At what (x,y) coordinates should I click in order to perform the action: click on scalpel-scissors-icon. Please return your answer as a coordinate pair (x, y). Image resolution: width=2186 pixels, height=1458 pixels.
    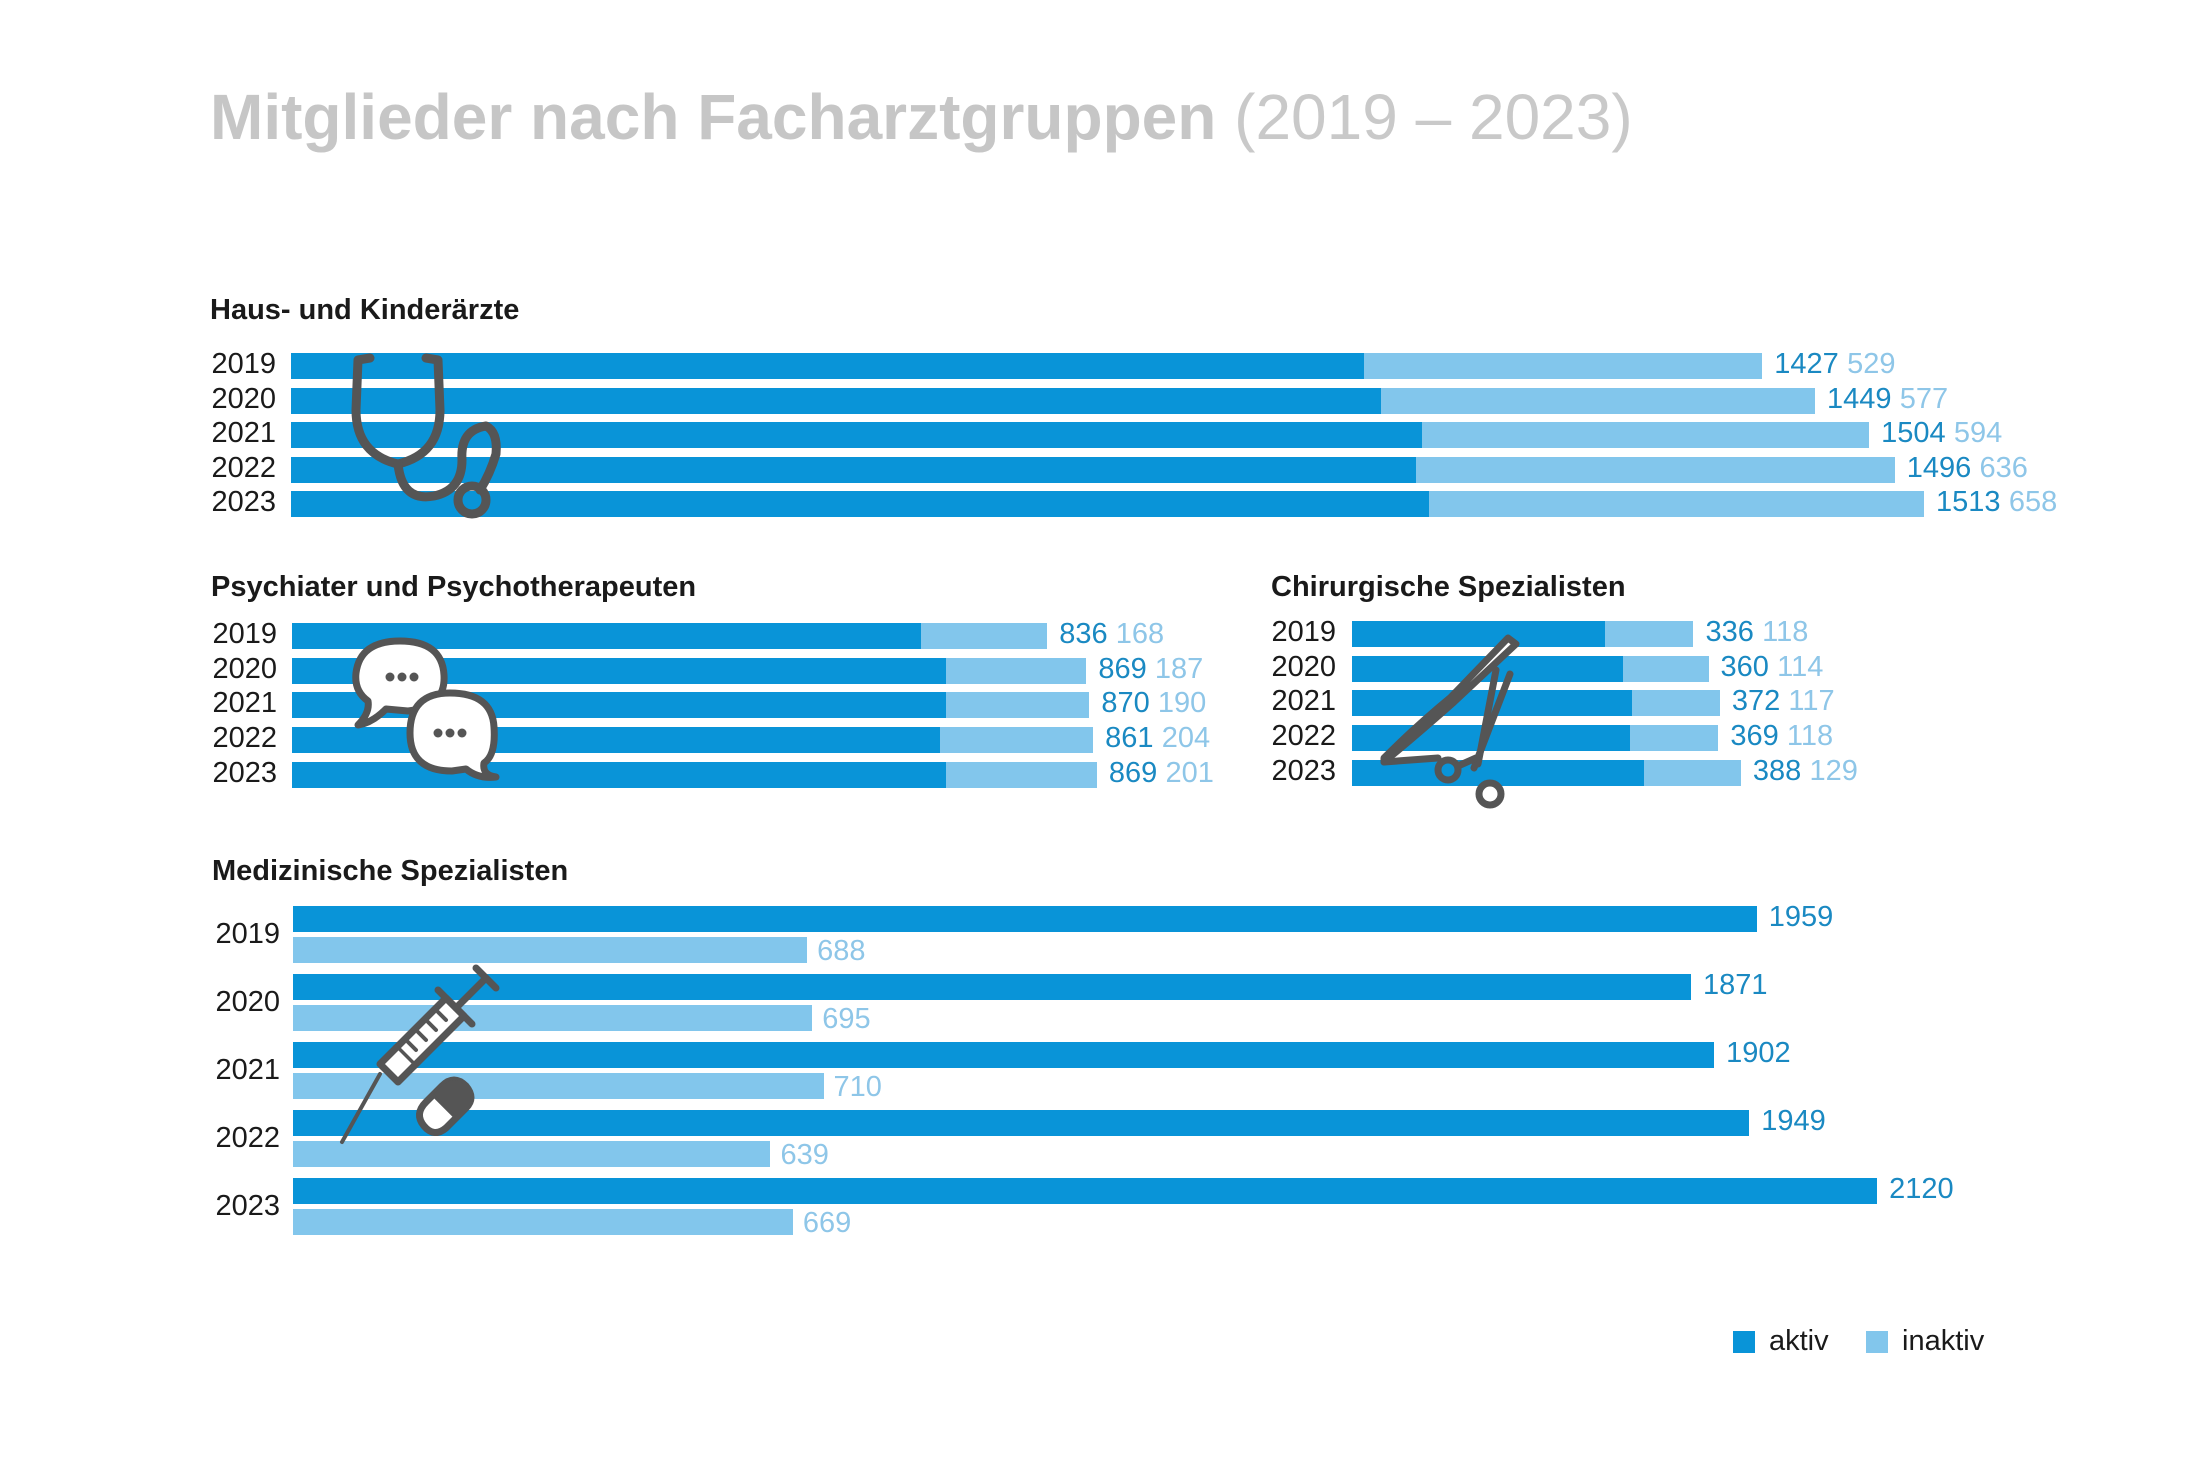
    Looking at the image, I should click on (1450, 721).